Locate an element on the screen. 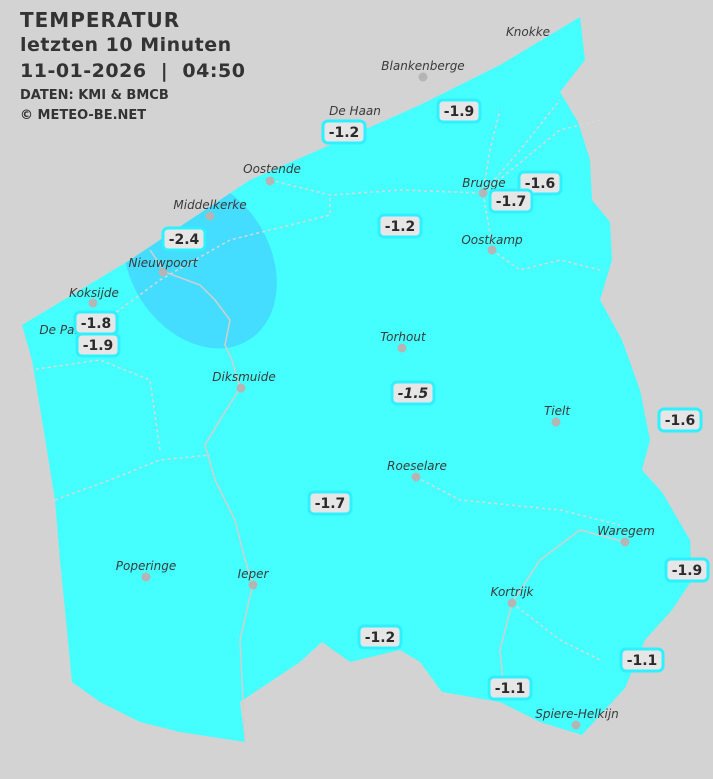 This screenshot has width=713, height=779. city-label: Torhout is located at coordinates (403, 337).